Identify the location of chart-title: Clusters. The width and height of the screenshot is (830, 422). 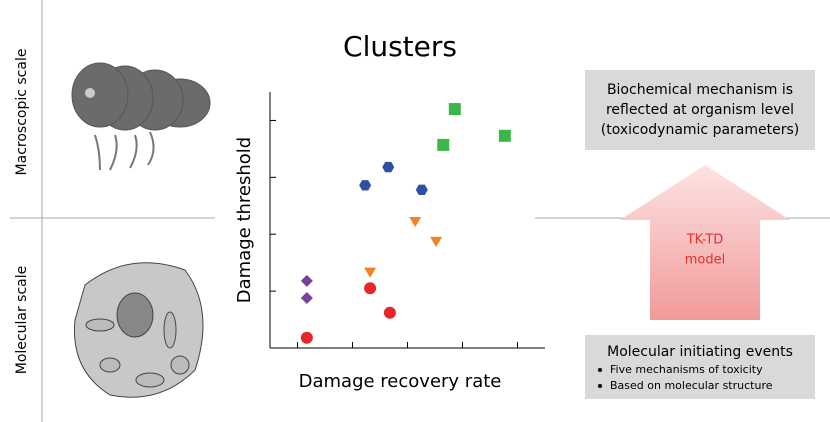
(400, 46).